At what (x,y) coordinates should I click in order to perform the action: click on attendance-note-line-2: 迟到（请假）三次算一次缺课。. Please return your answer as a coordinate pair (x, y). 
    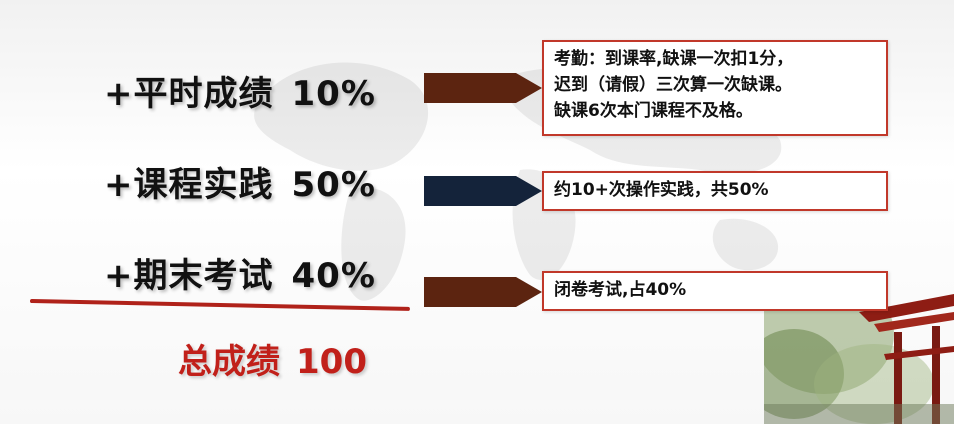
    Looking at the image, I should click on (673, 85).